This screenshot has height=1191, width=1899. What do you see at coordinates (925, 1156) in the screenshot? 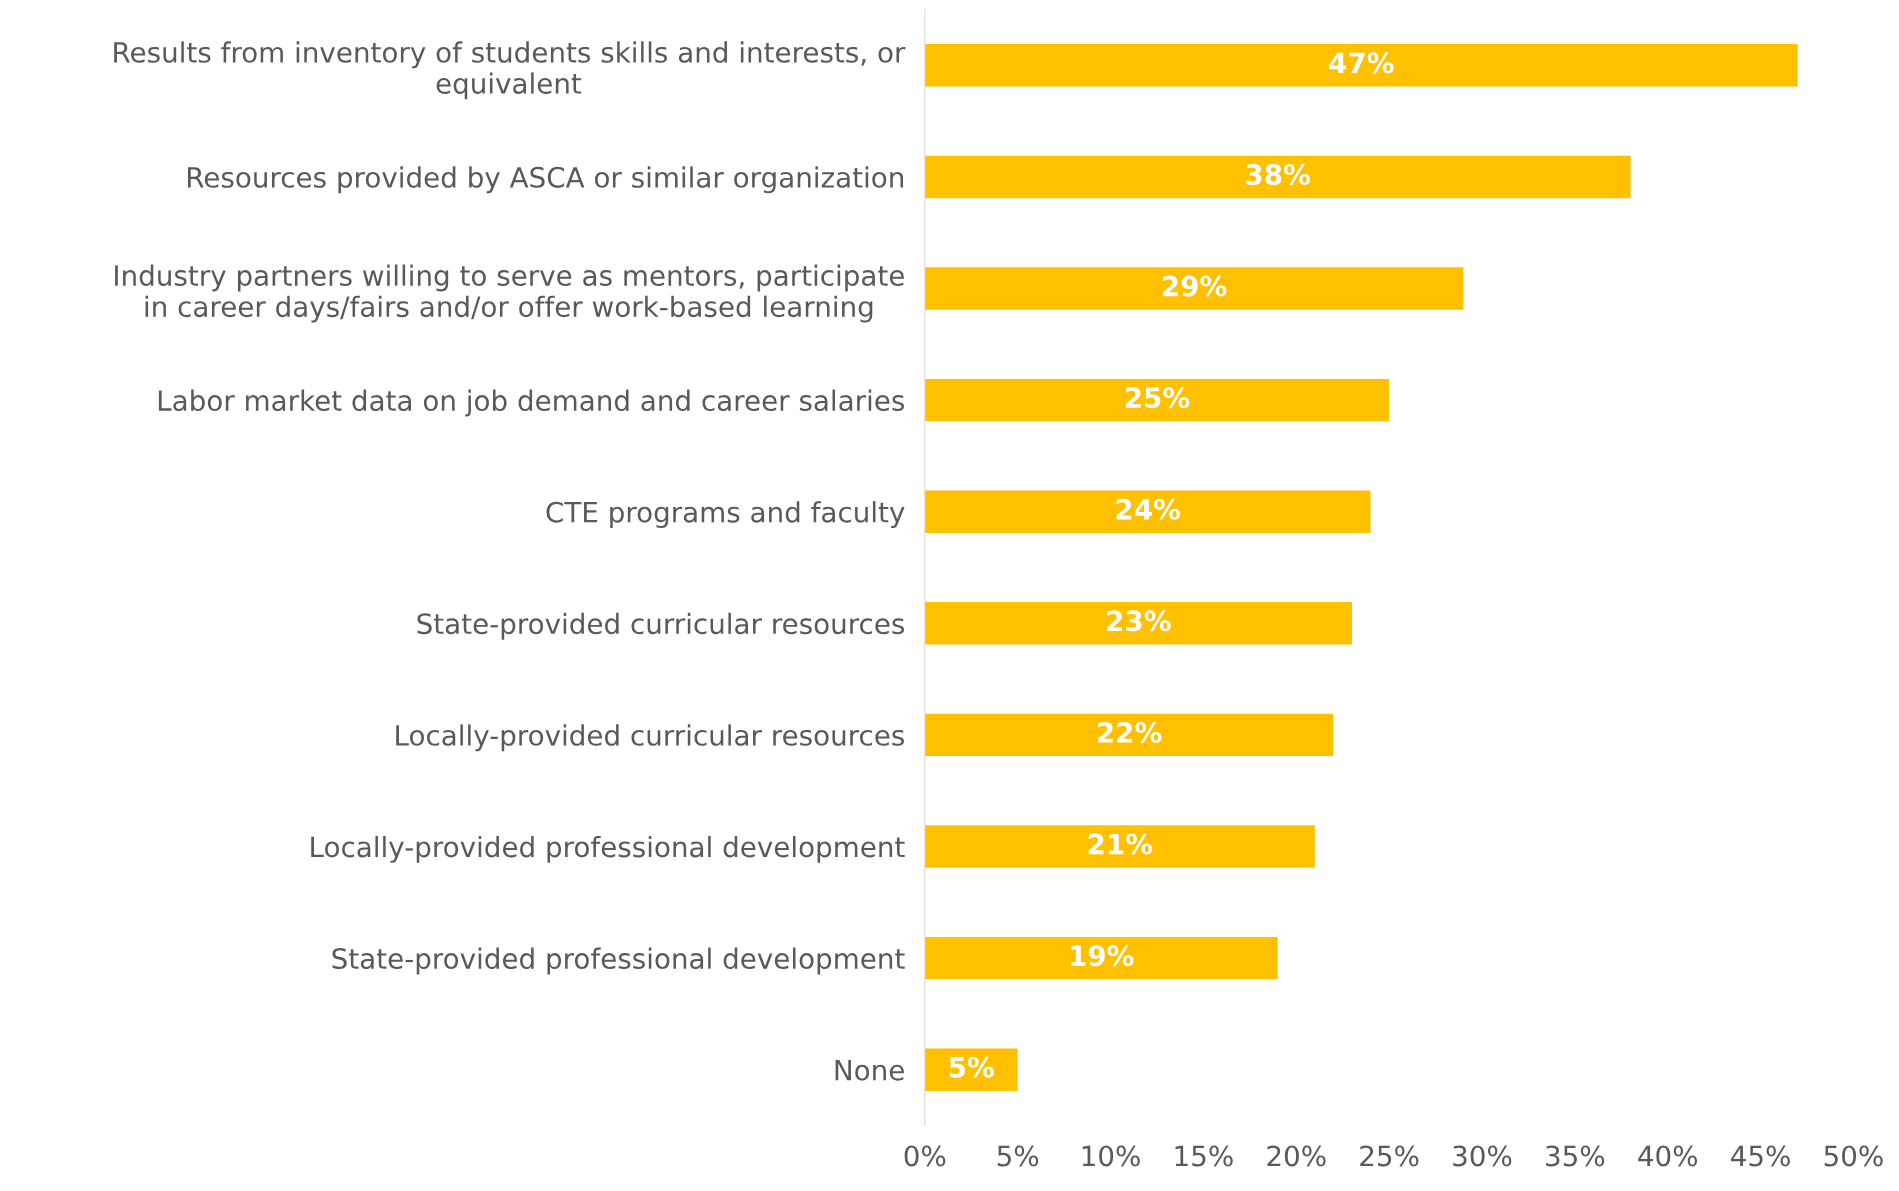
I see `x-tick-label: 0%` at bounding box center [925, 1156].